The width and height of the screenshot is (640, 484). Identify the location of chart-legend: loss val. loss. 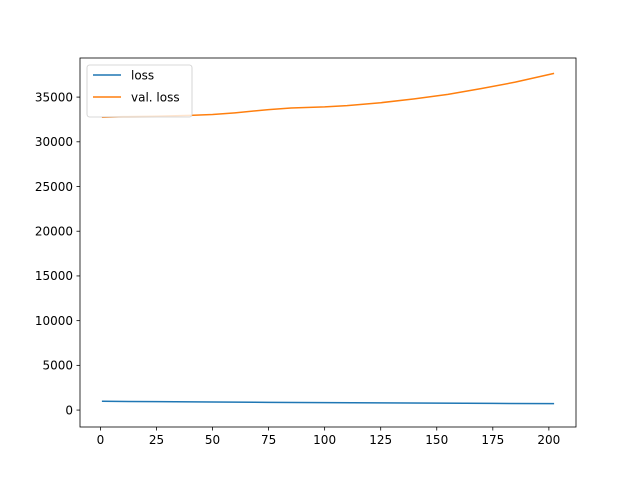
(139, 91).